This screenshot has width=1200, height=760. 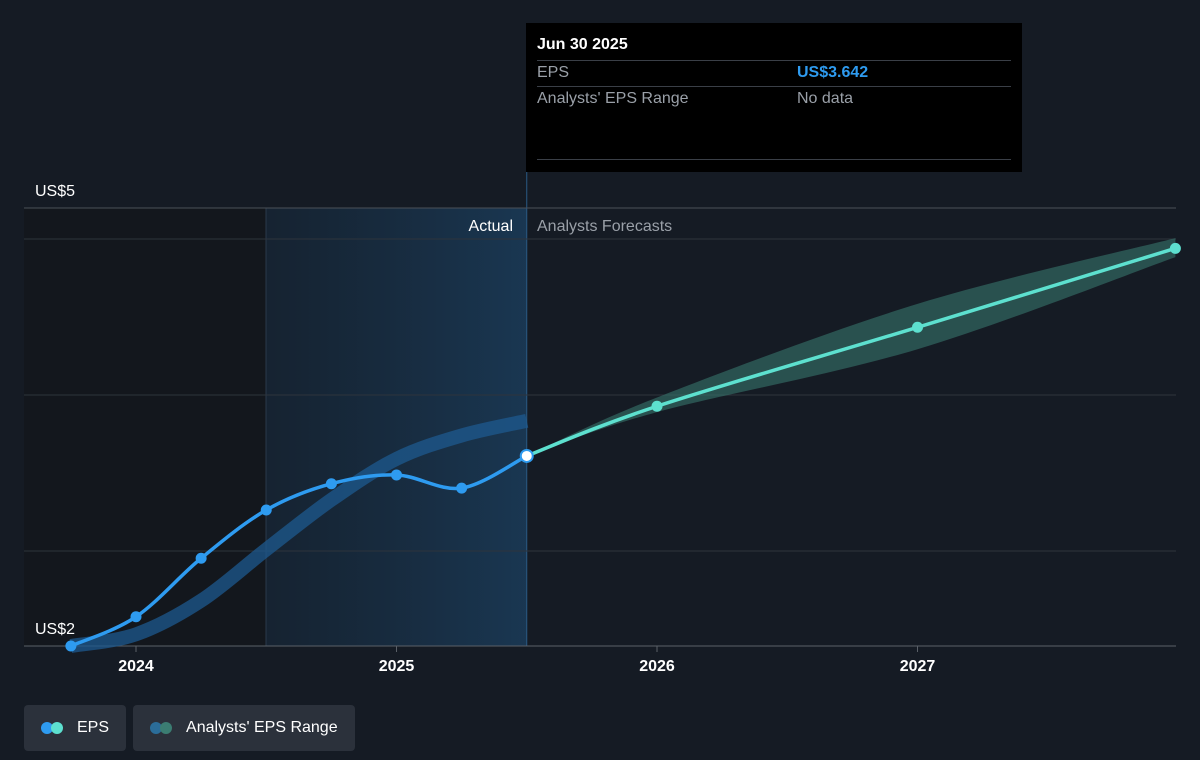 I want to click on region-label-forecast: Analysts Forecasts, so click(x=604, y=226).